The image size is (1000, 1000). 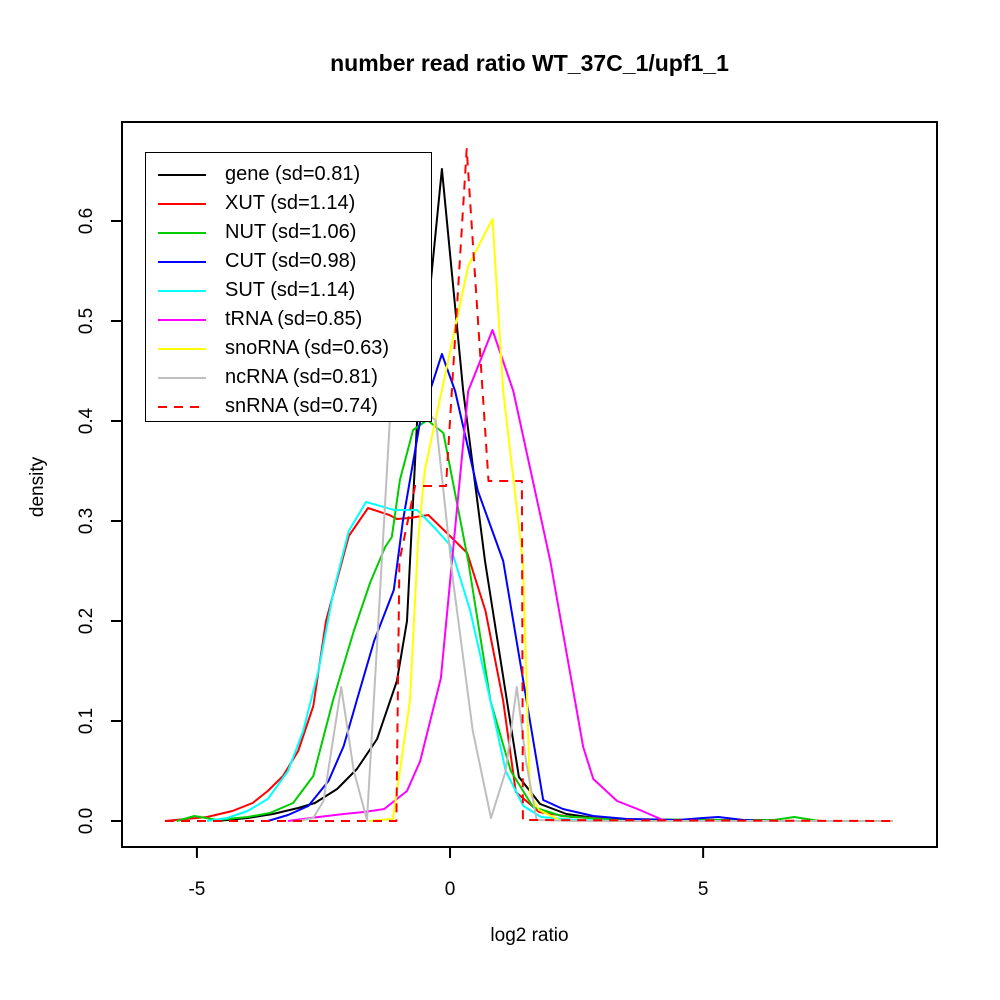 What do you see at coordinates (86, 221) in the screenshot?
I see `y-tick-label: 0.6` at bounding box center [86, 221].